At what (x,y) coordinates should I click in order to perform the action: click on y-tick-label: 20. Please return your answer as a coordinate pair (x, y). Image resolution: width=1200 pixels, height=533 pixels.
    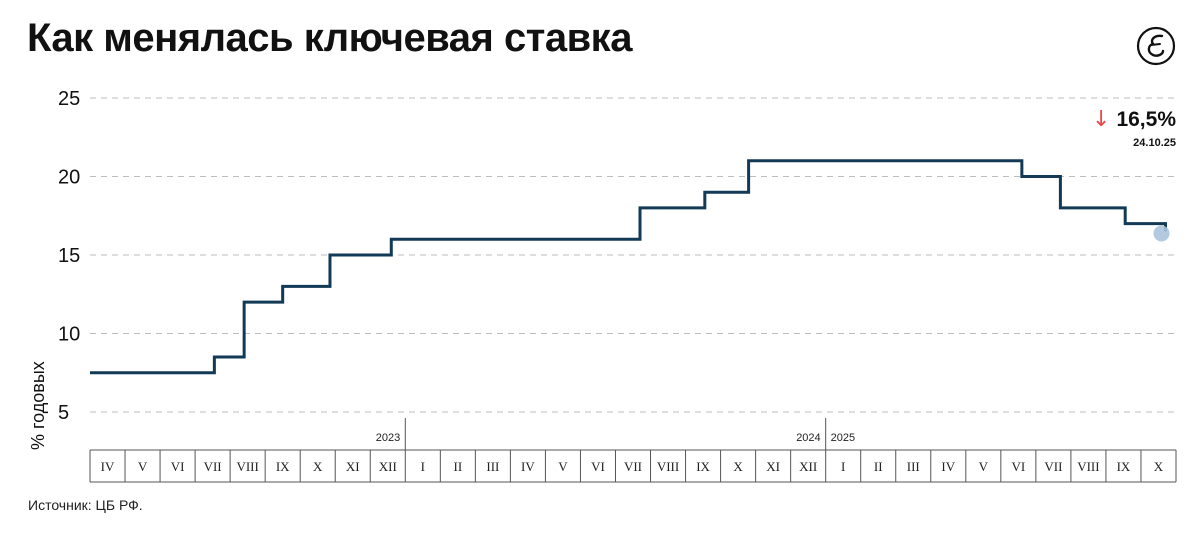
    Looking at the image, I should click on (69, 178).